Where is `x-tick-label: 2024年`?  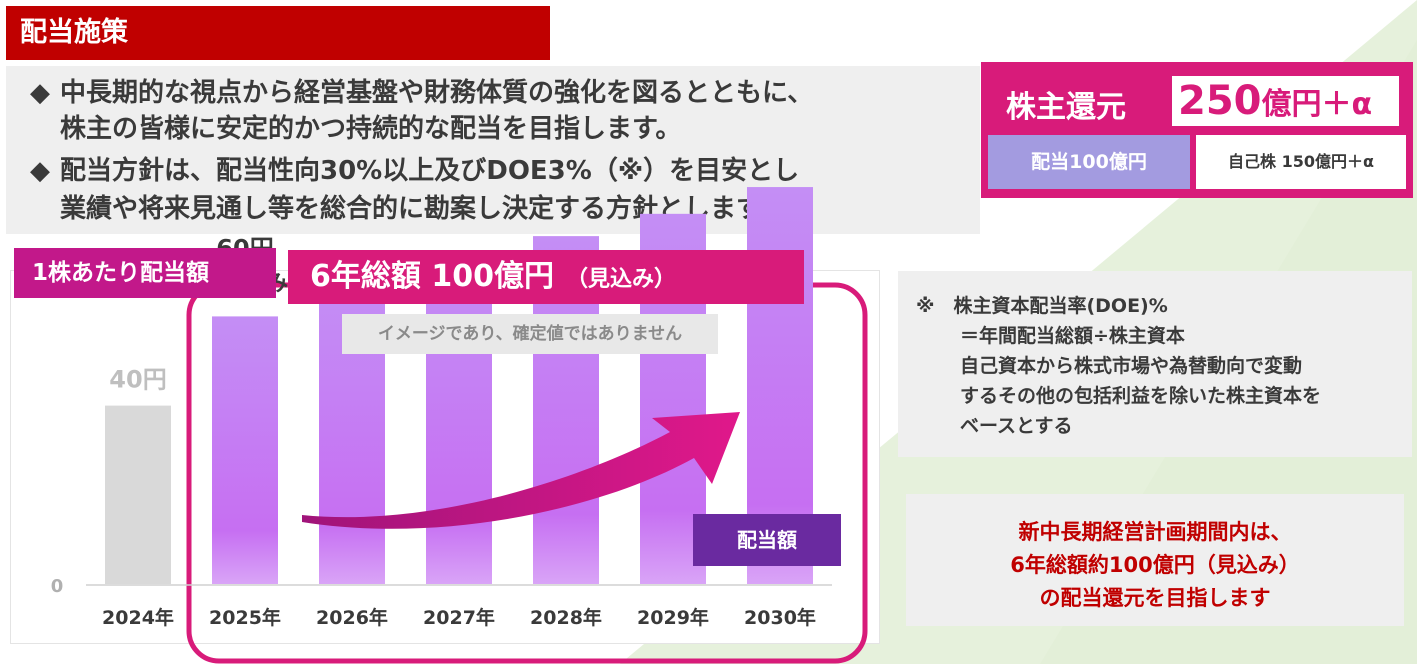 x-tick-label: 2024年 is located at coordinates (138, 617).